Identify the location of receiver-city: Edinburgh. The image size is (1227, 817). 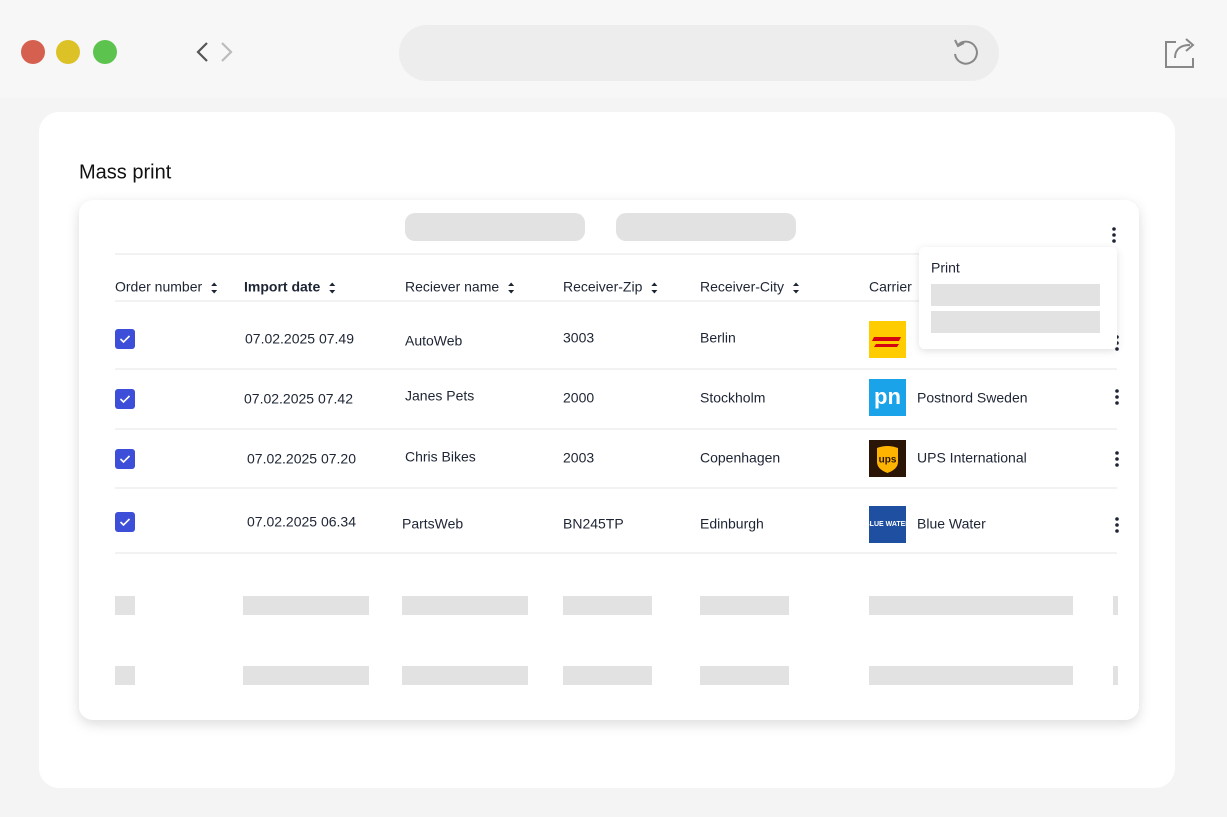
(732, 524).